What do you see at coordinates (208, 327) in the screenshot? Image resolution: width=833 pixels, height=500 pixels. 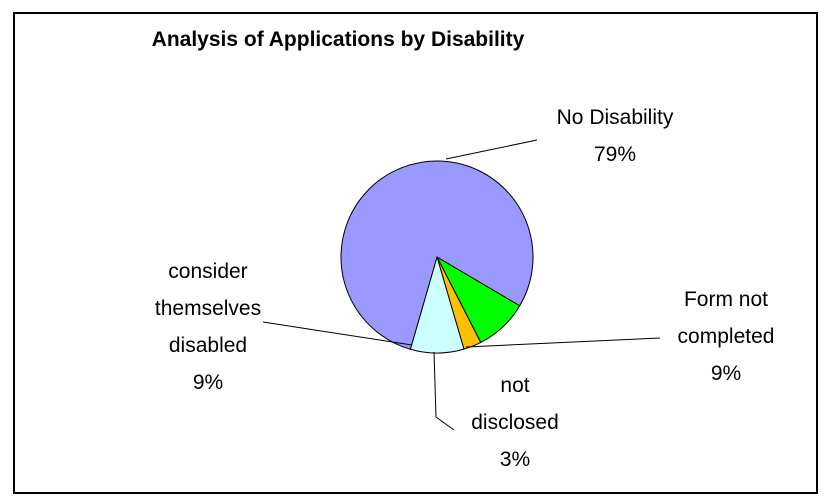 I see `data-label-consider-themselves-disabled: consider themselves disabled 9%` at bounding box center [208, 327].